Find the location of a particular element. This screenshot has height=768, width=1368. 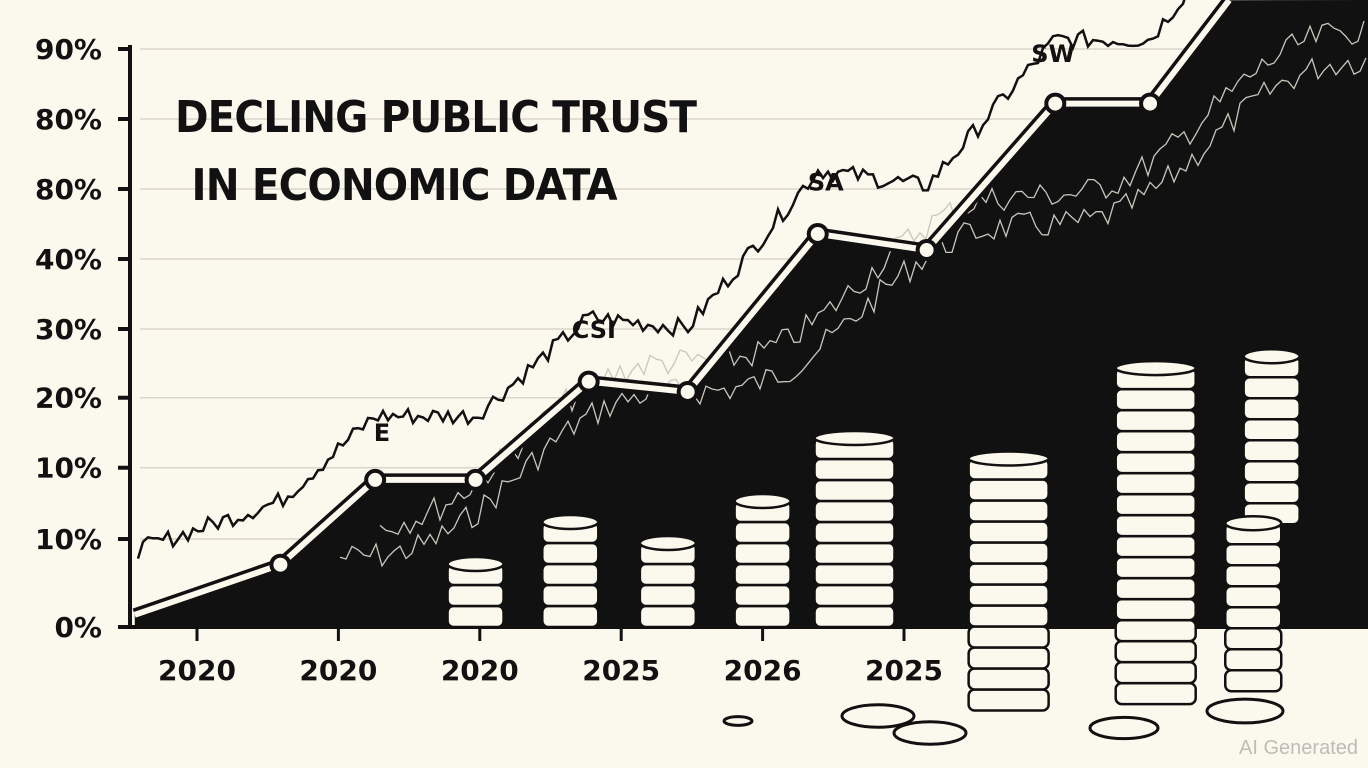

title-line-1: DECLING PUBLIC TRUST is located at coordinates (436, 117).